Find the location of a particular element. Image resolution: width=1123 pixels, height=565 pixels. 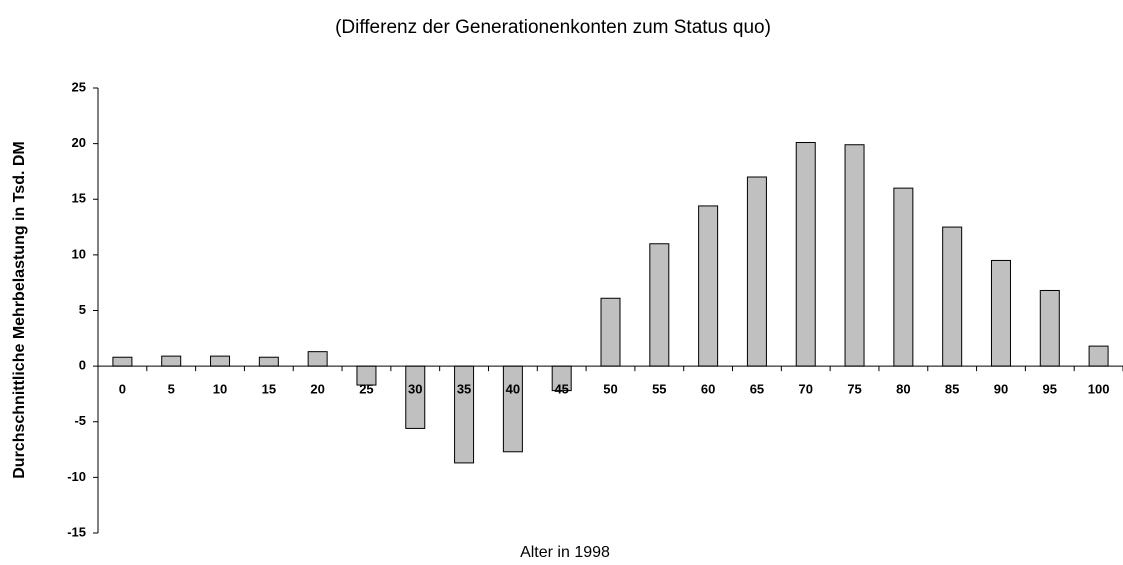

y-tick-label: 5 is located at coordinates (82, 309).